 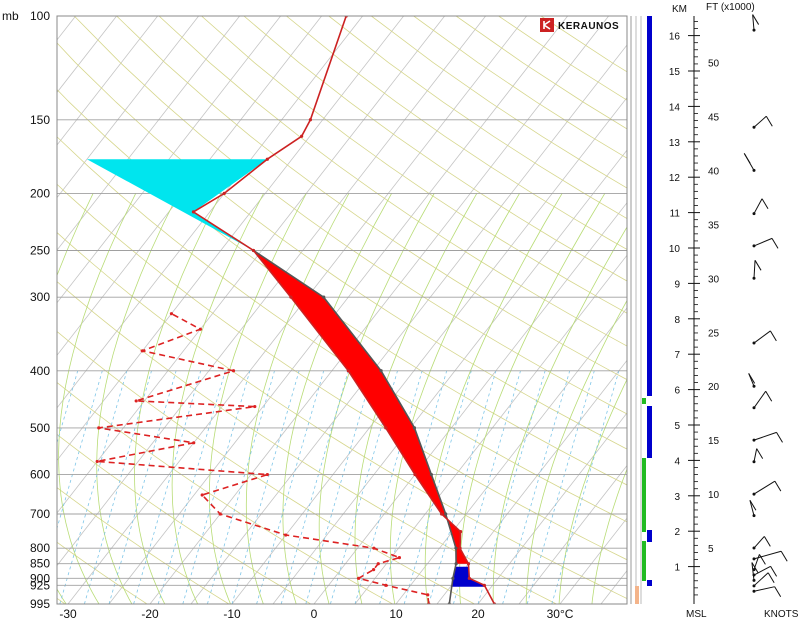 I want to click on ft-tick-label: 15, so click(x=714, y=441).